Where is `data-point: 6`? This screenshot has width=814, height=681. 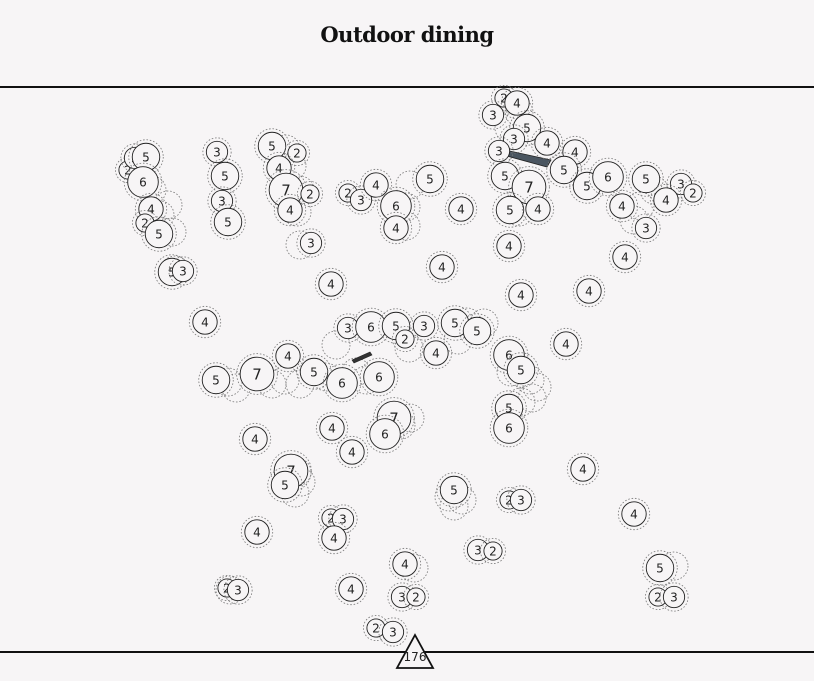 data-point: 6 is located at coordinates (379, 377).